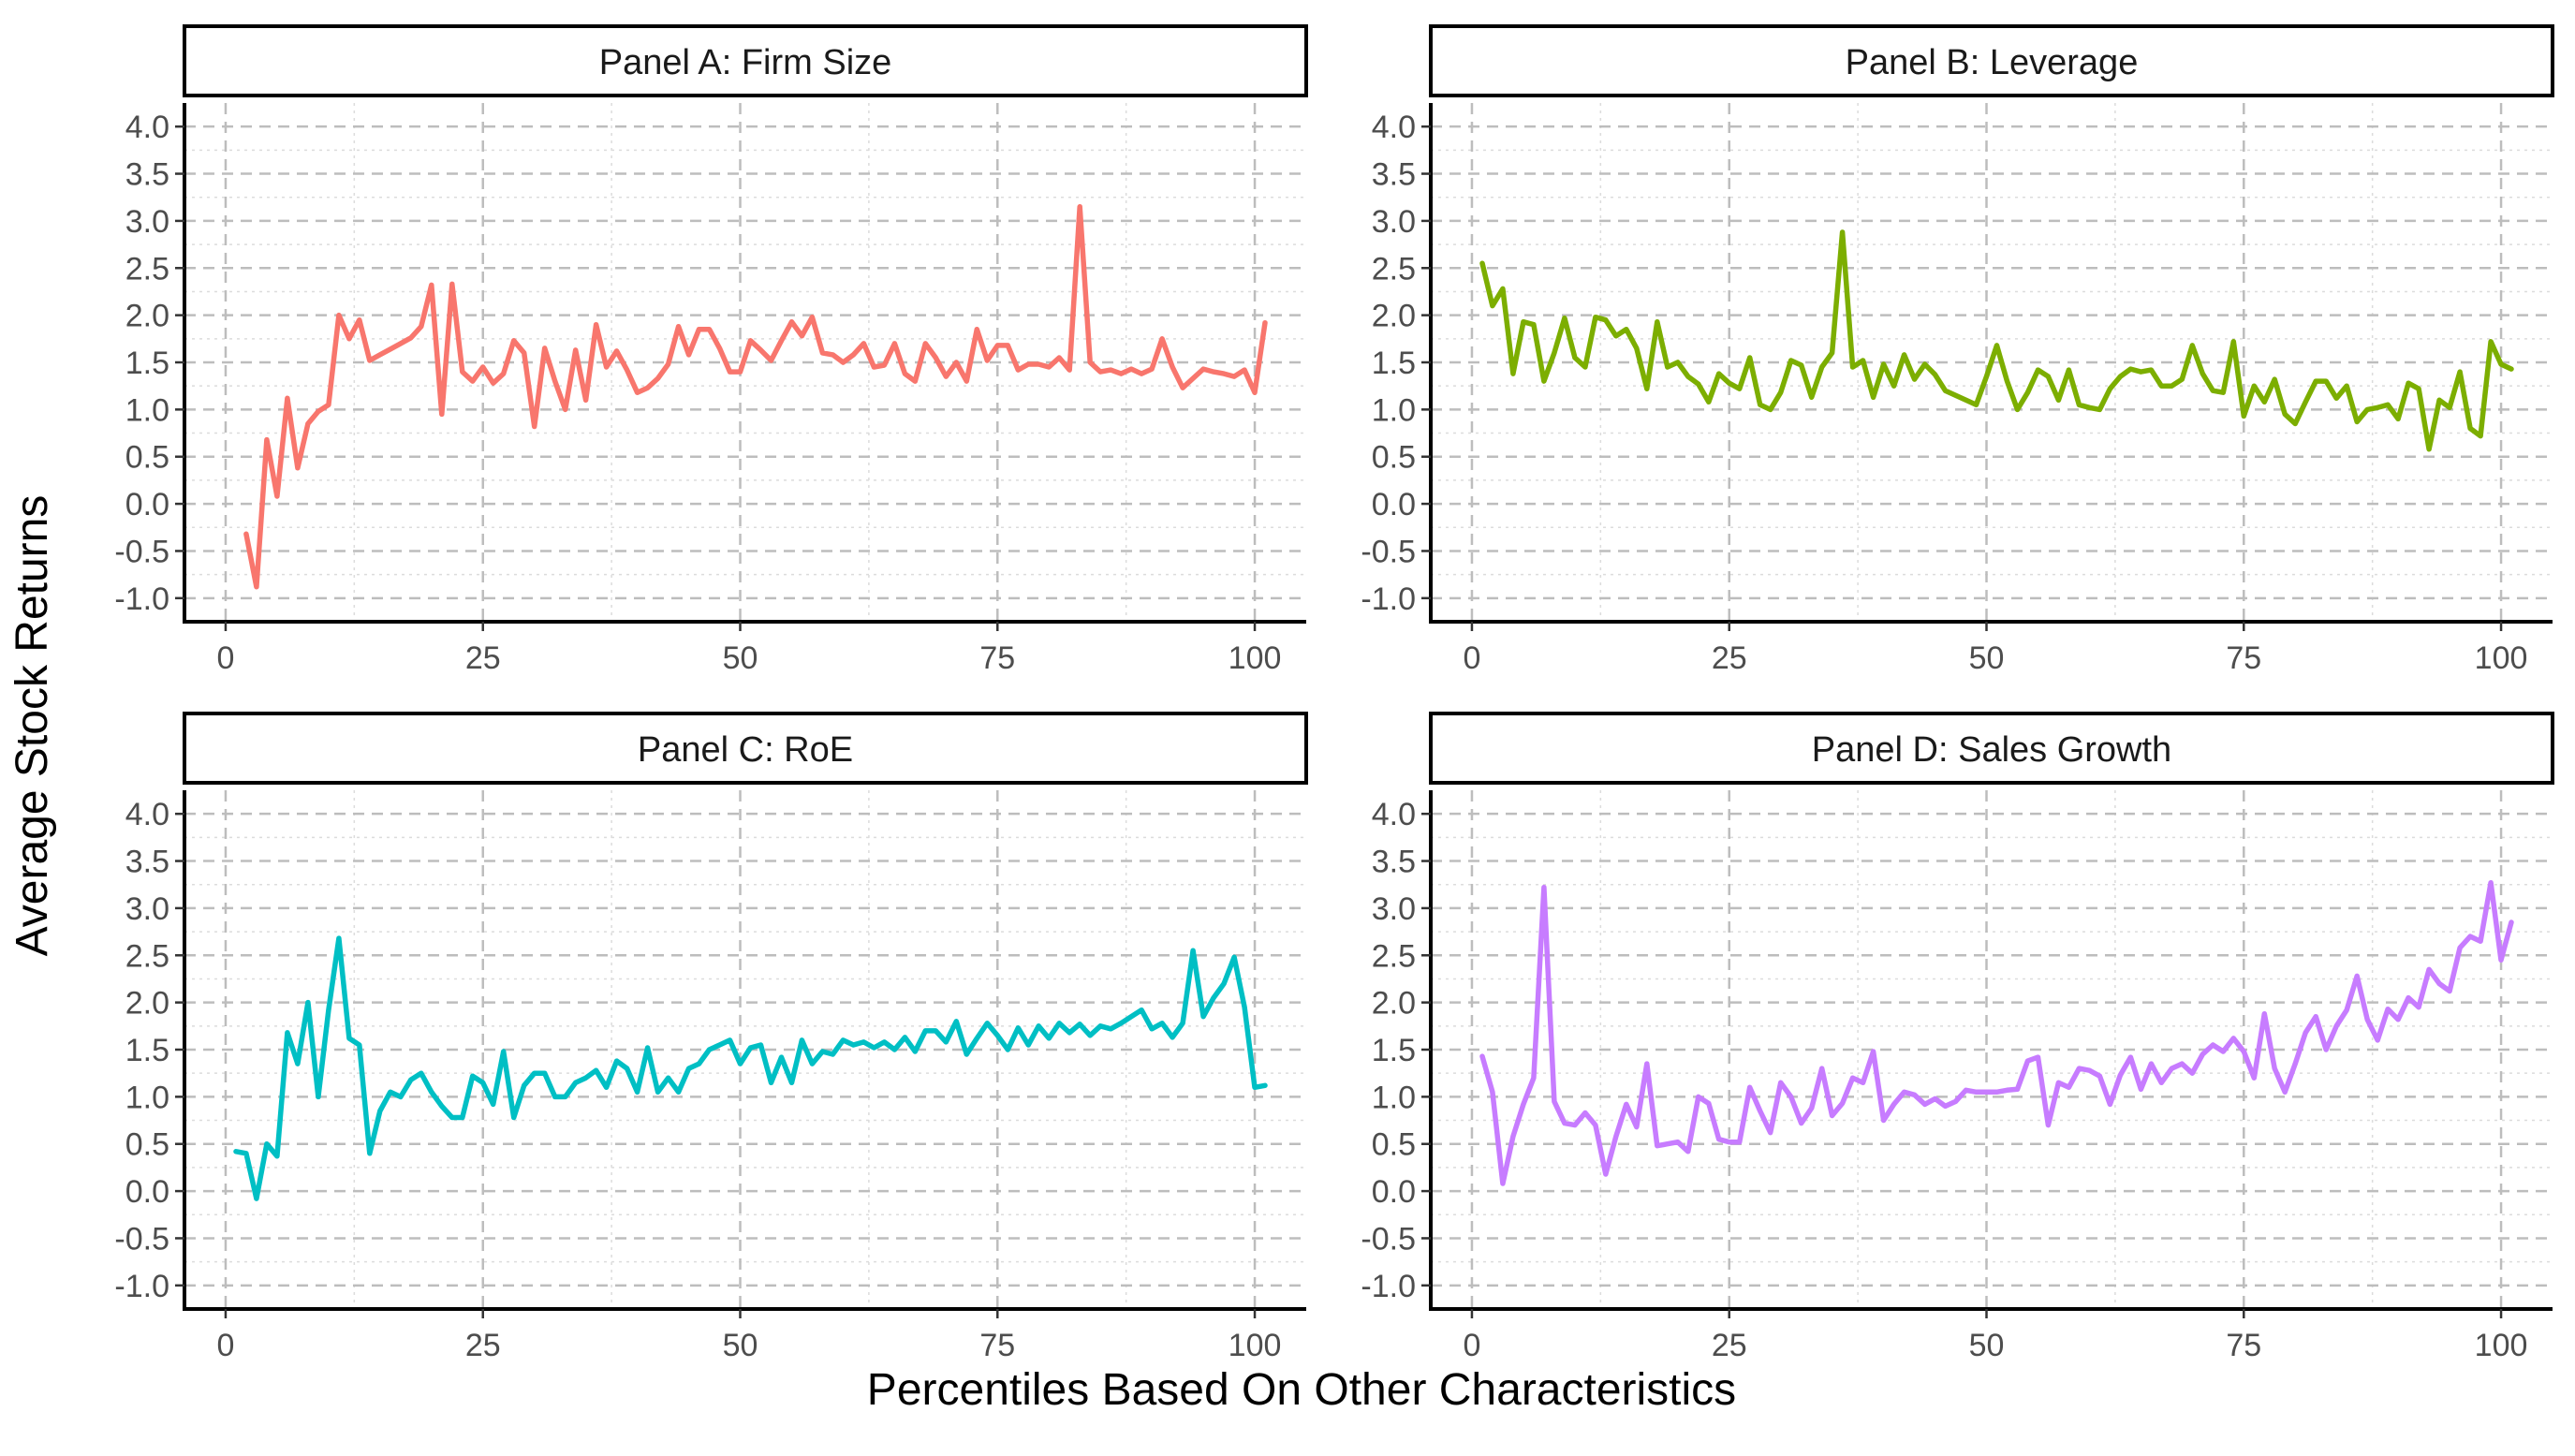 The width and height of the screenshot is (2575, 1456). I want to click on panel-title: Panel C: RoE, so click(745, 750).